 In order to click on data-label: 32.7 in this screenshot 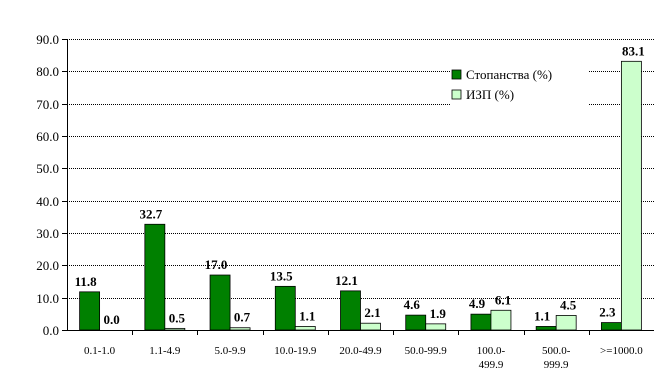, I will do `click(150, 213)`.